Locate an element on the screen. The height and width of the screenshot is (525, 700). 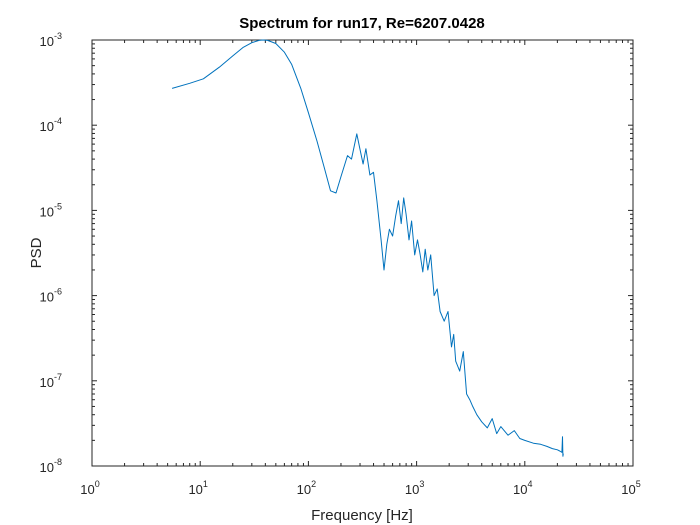
y-tick-label: 10⁻⁸ is located at coordinates (51, 466).